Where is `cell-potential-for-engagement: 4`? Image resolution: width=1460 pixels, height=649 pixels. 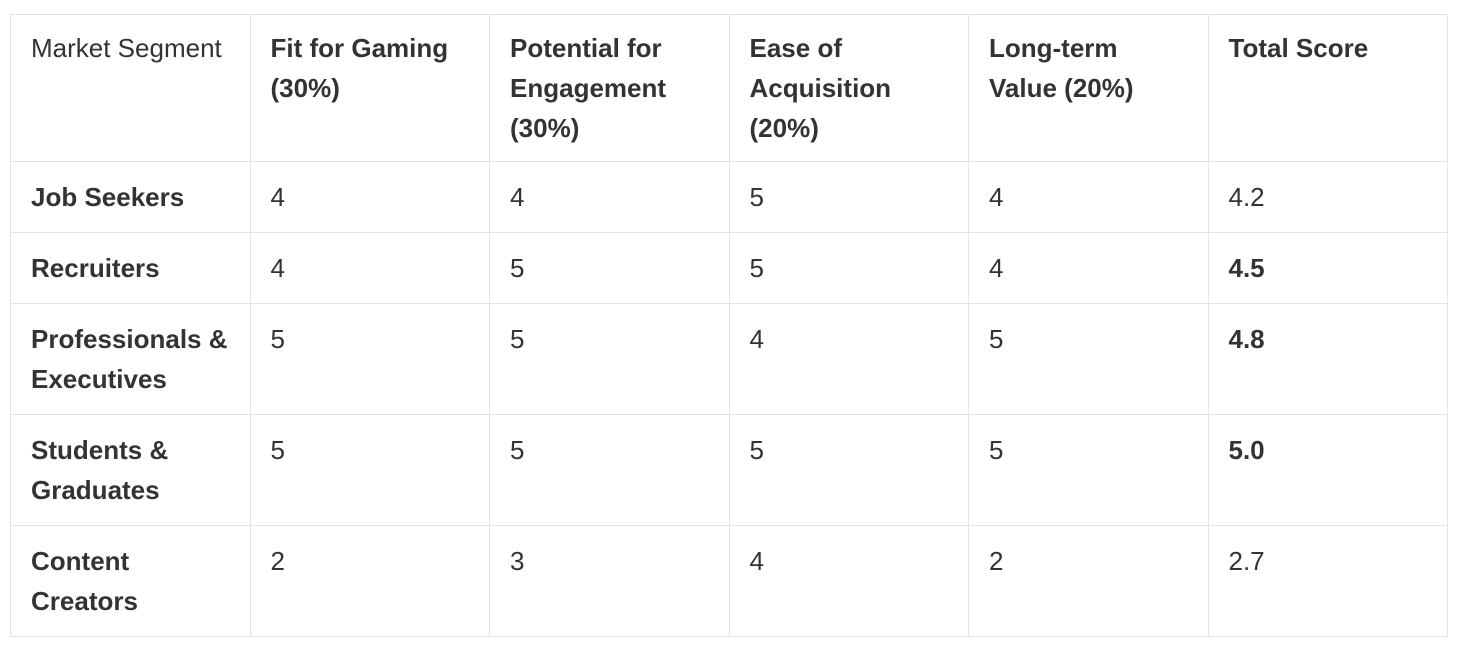
cell-potential-for-engagement: 4 is located at coordinates (609, 197).